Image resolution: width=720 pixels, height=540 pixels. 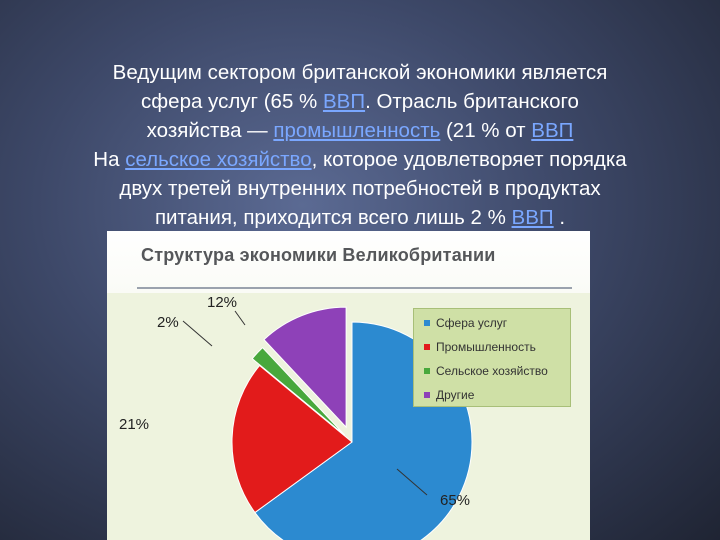 I want to click on legend-item: Сельское хозяйство, so click(x=486, y=371).